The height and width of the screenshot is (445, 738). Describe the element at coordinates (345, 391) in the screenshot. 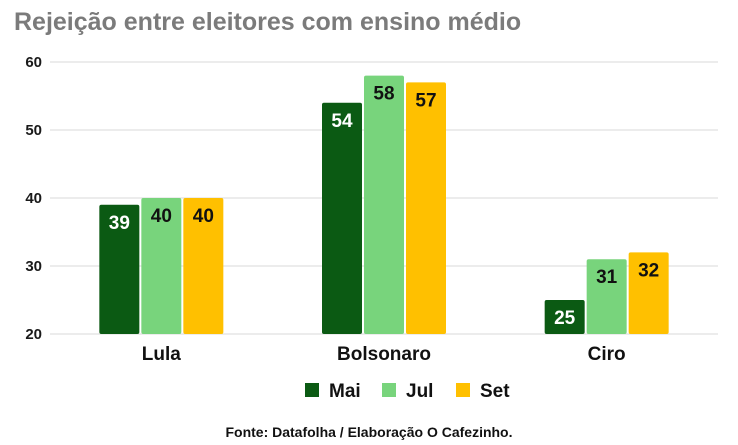

I see `legend-label: Mai` at that location.